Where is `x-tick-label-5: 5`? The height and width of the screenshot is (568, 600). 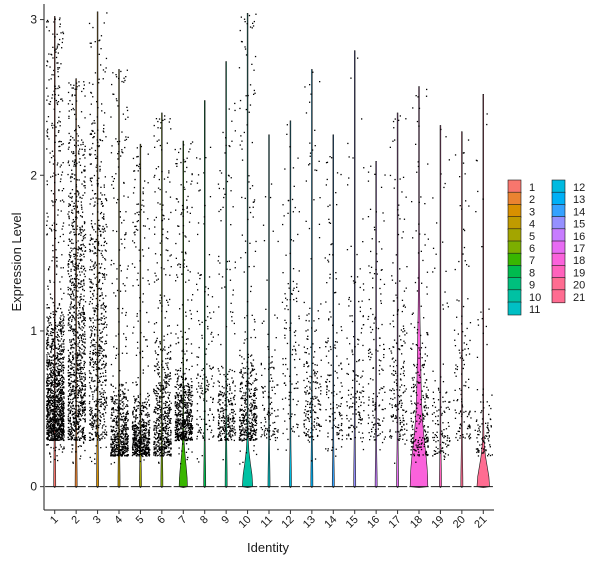 x-tick-label-5: 5 is located at coordinates (140, 520).